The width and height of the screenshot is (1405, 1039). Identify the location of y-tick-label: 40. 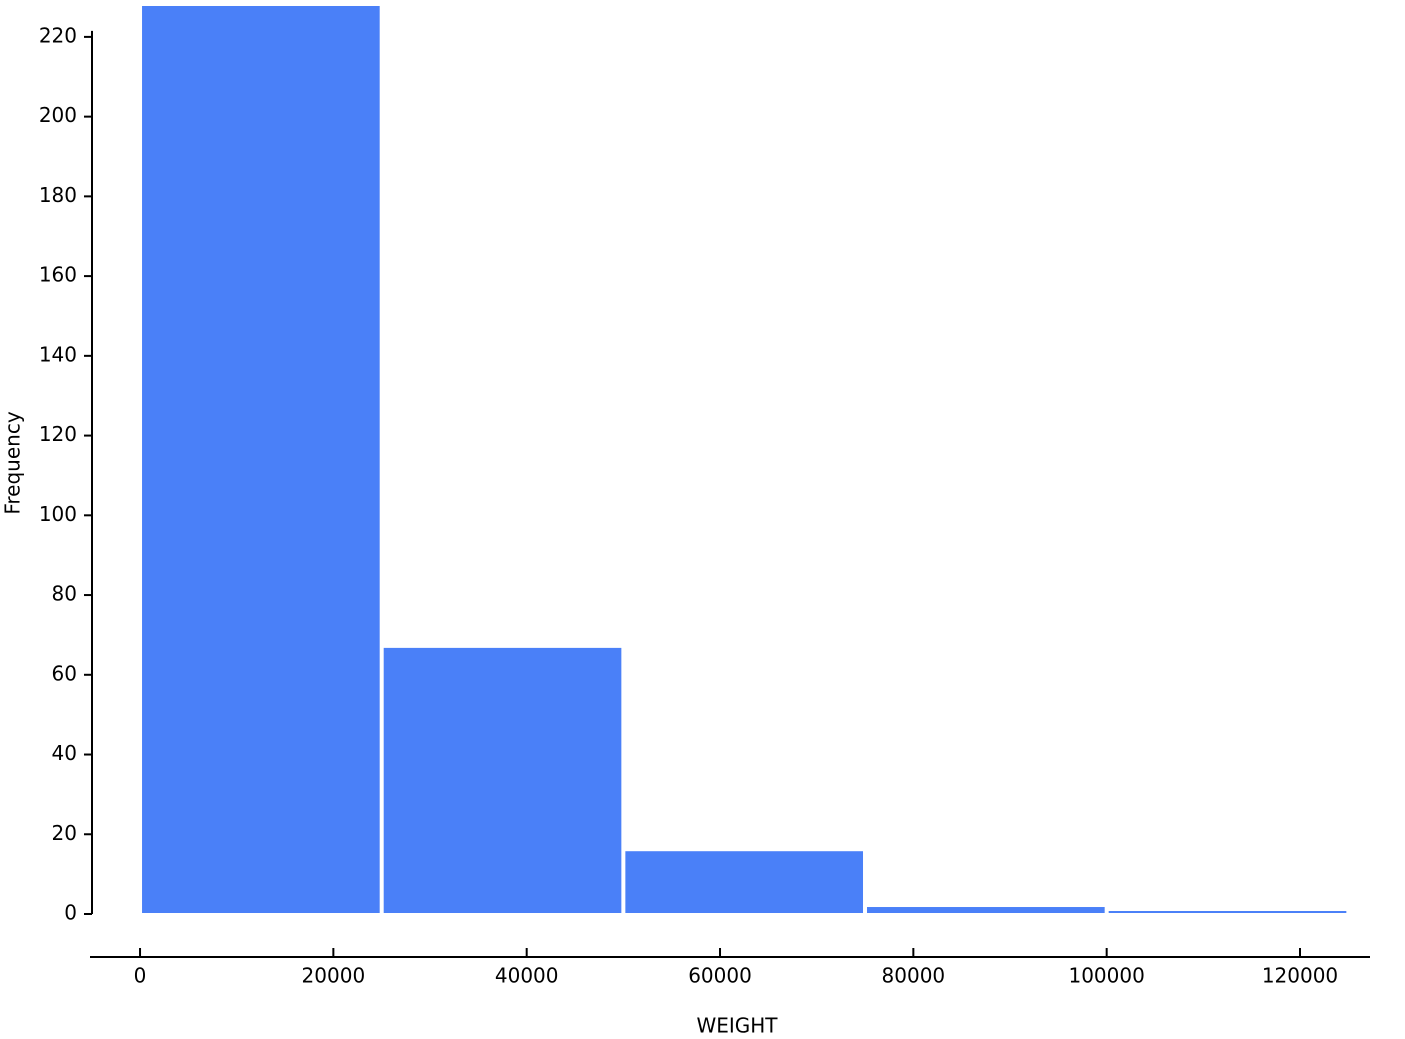
(64, 753).